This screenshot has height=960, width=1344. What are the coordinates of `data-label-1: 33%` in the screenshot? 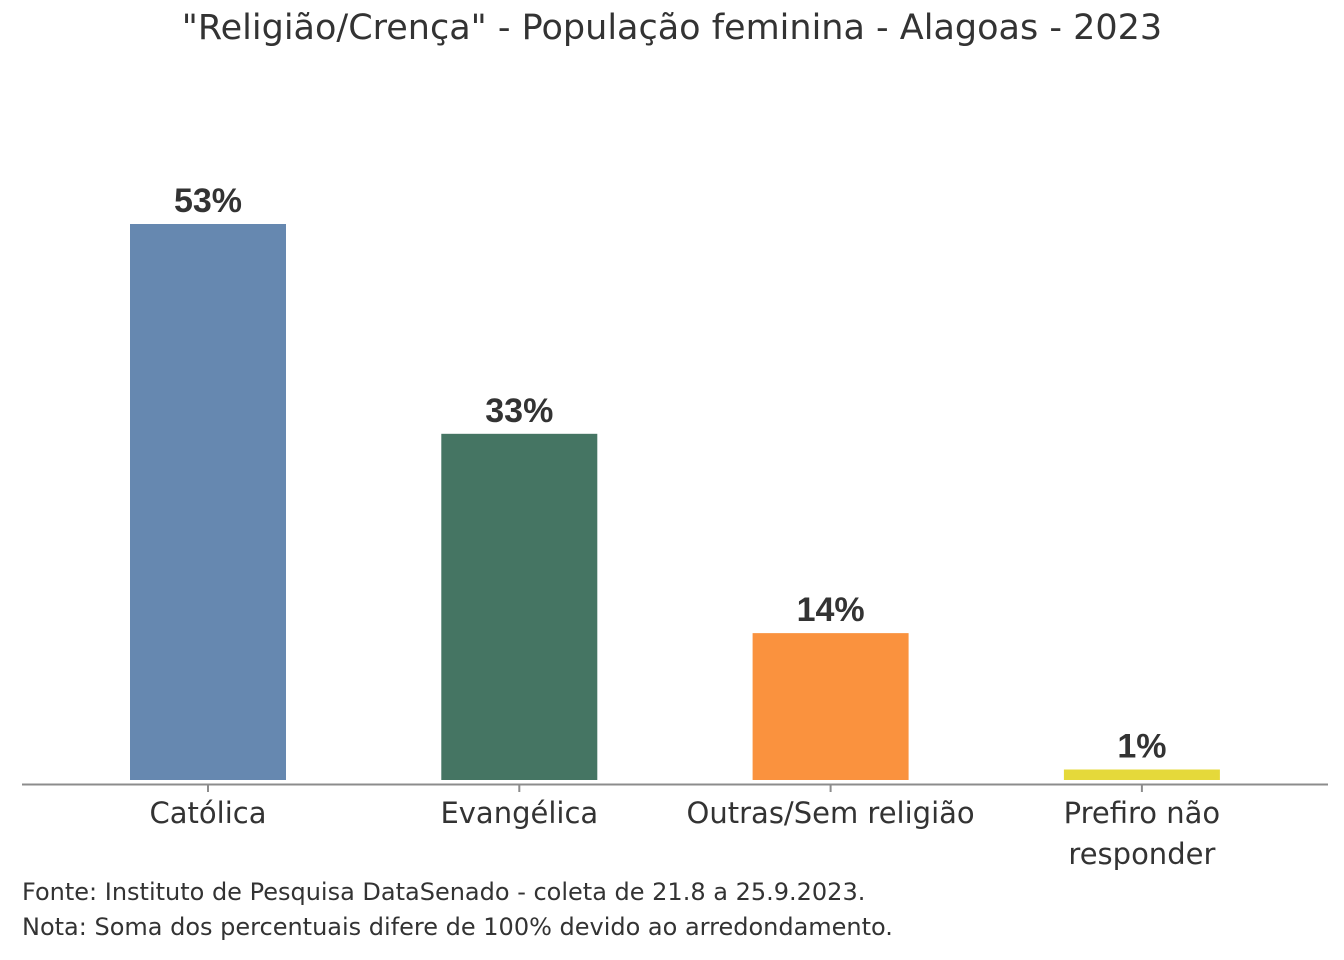 It's located at (519, 411).